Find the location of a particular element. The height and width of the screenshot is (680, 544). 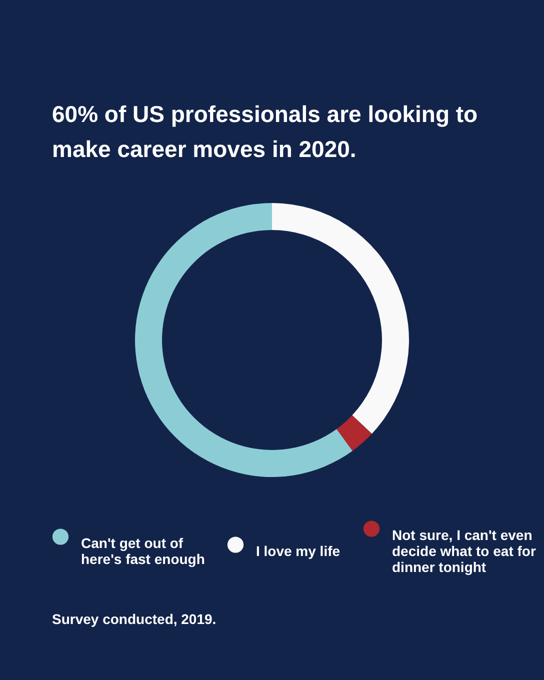

chart-title: 60% of US professionals are looking to make career moves in 2020. is located at coordinates (265, 131).